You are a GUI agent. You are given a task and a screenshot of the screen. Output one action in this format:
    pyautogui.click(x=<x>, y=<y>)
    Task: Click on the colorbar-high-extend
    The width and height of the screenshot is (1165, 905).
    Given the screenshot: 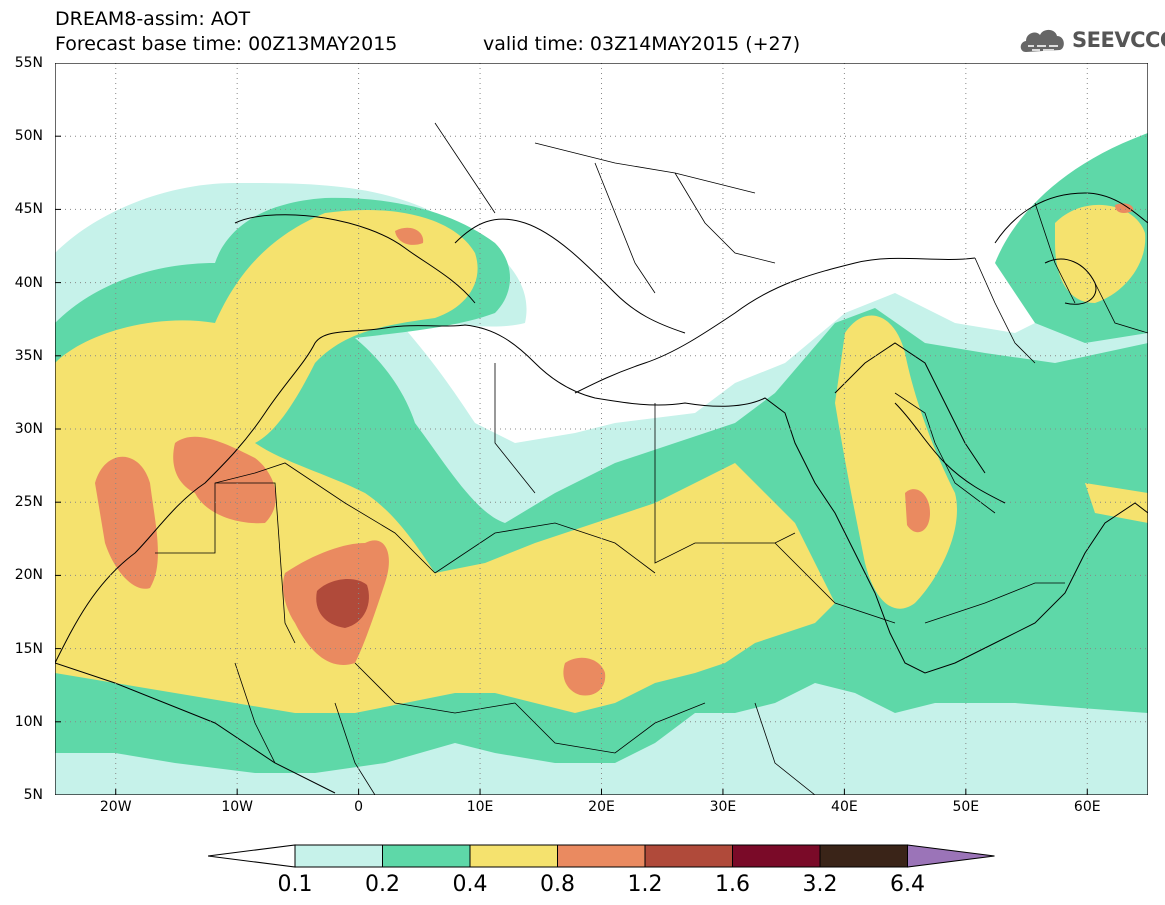 What is the action you would take?
    pyautogui.click(x=951, y=856)
    